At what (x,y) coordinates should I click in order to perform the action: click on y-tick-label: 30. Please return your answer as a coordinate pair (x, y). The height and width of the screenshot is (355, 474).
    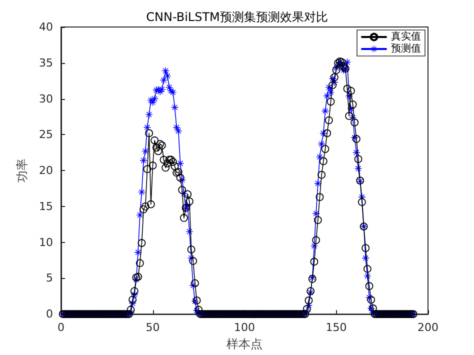
    Looking at the image, I should click on (46, 99).